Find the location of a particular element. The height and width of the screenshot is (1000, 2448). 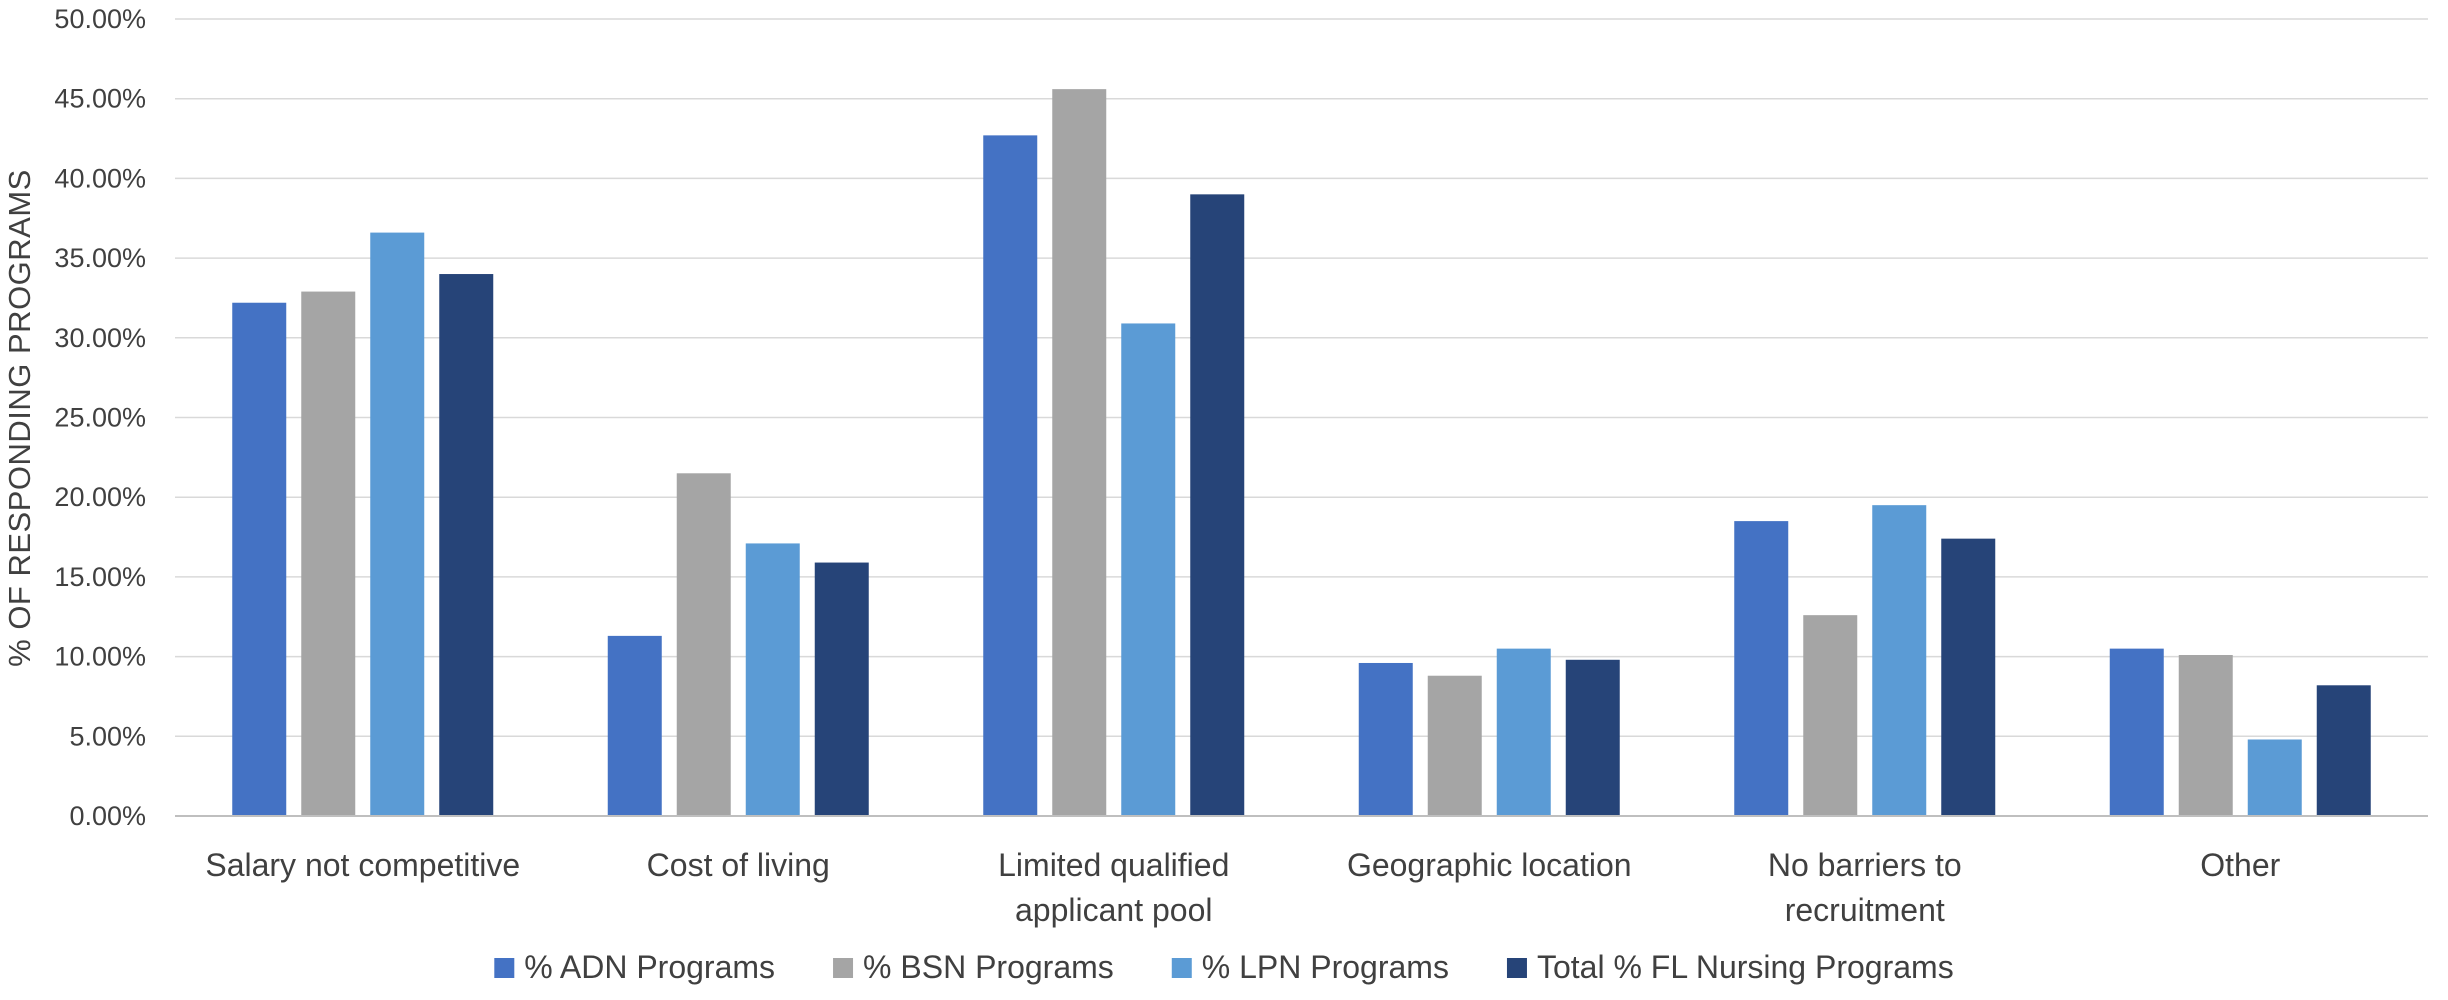

x-tick-label: Limited qualified applicant pool is located at coordinates (1113, 887).